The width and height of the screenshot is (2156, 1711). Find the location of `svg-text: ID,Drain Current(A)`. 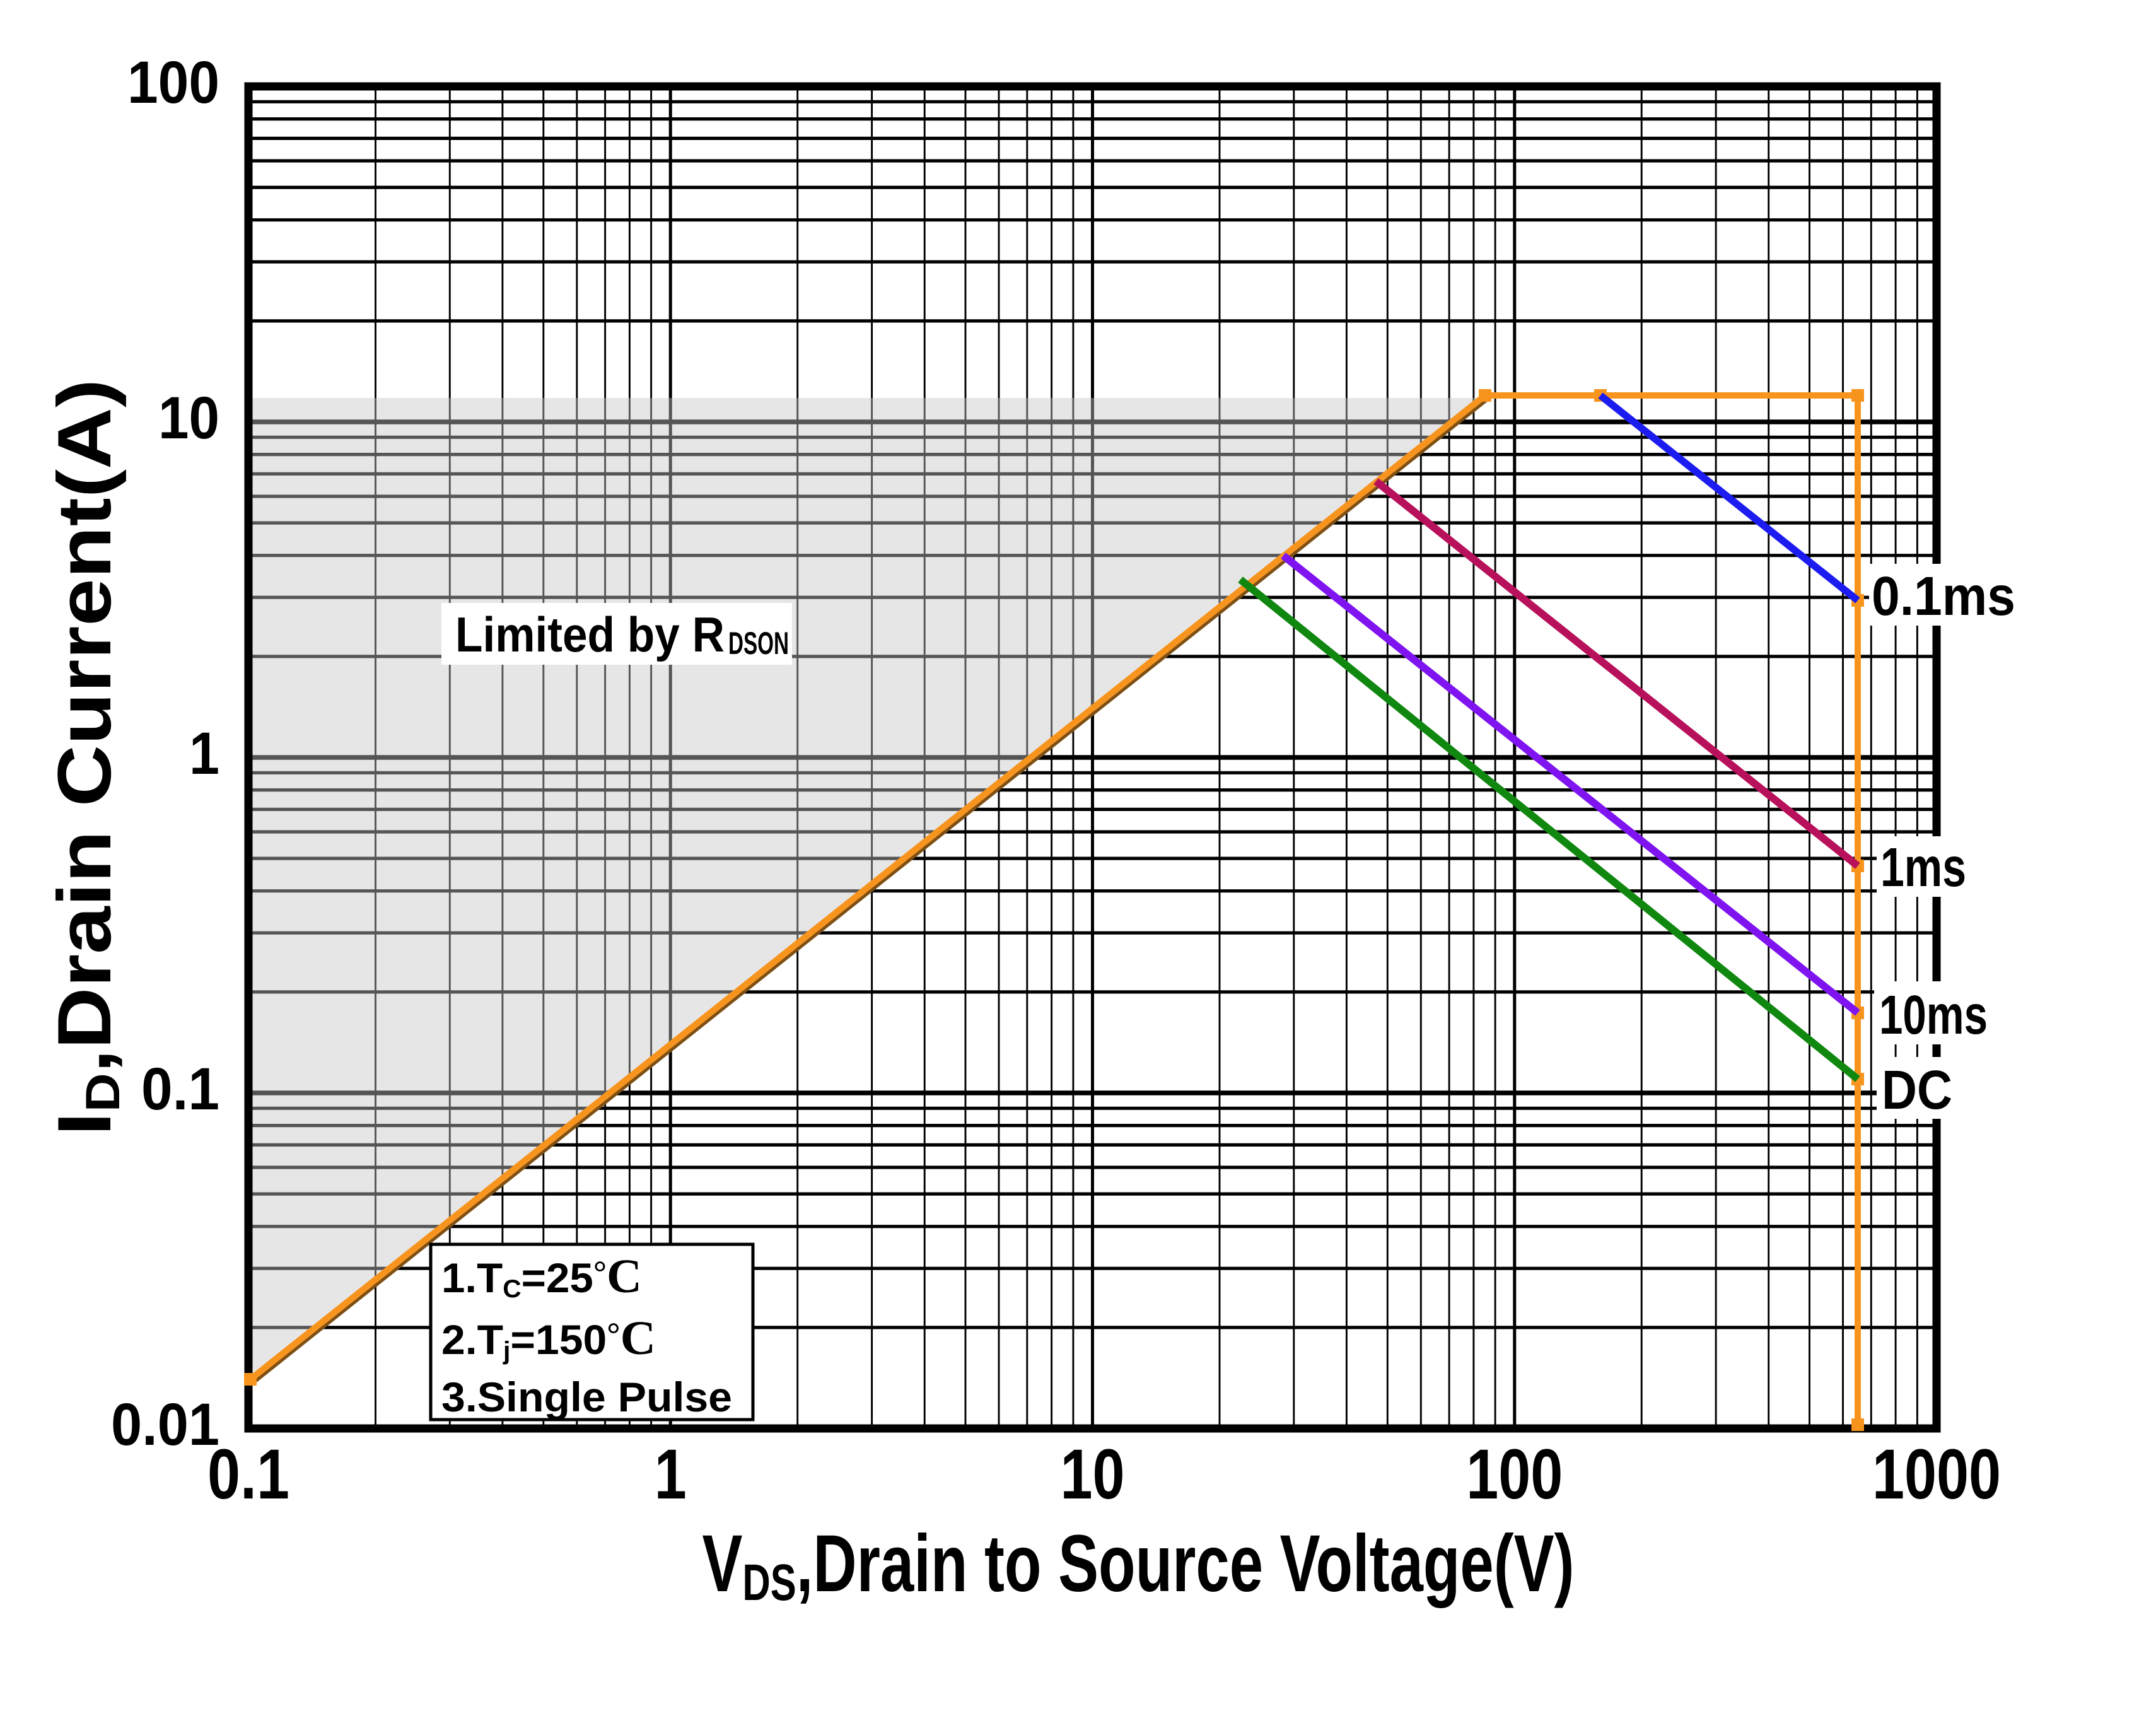

svg-text: ID,Drain Current(A) is located at coordinates (86, 757).